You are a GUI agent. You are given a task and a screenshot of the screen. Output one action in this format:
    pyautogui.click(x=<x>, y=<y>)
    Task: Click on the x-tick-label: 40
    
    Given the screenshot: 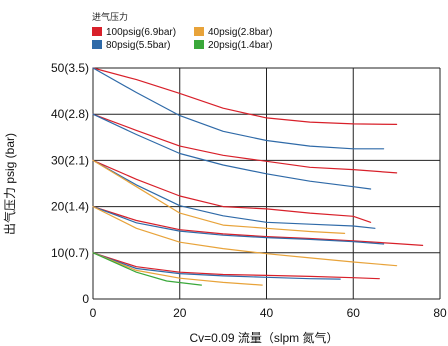 What is the action you would take?
    pyautogui.click(x=267, y=313)
    